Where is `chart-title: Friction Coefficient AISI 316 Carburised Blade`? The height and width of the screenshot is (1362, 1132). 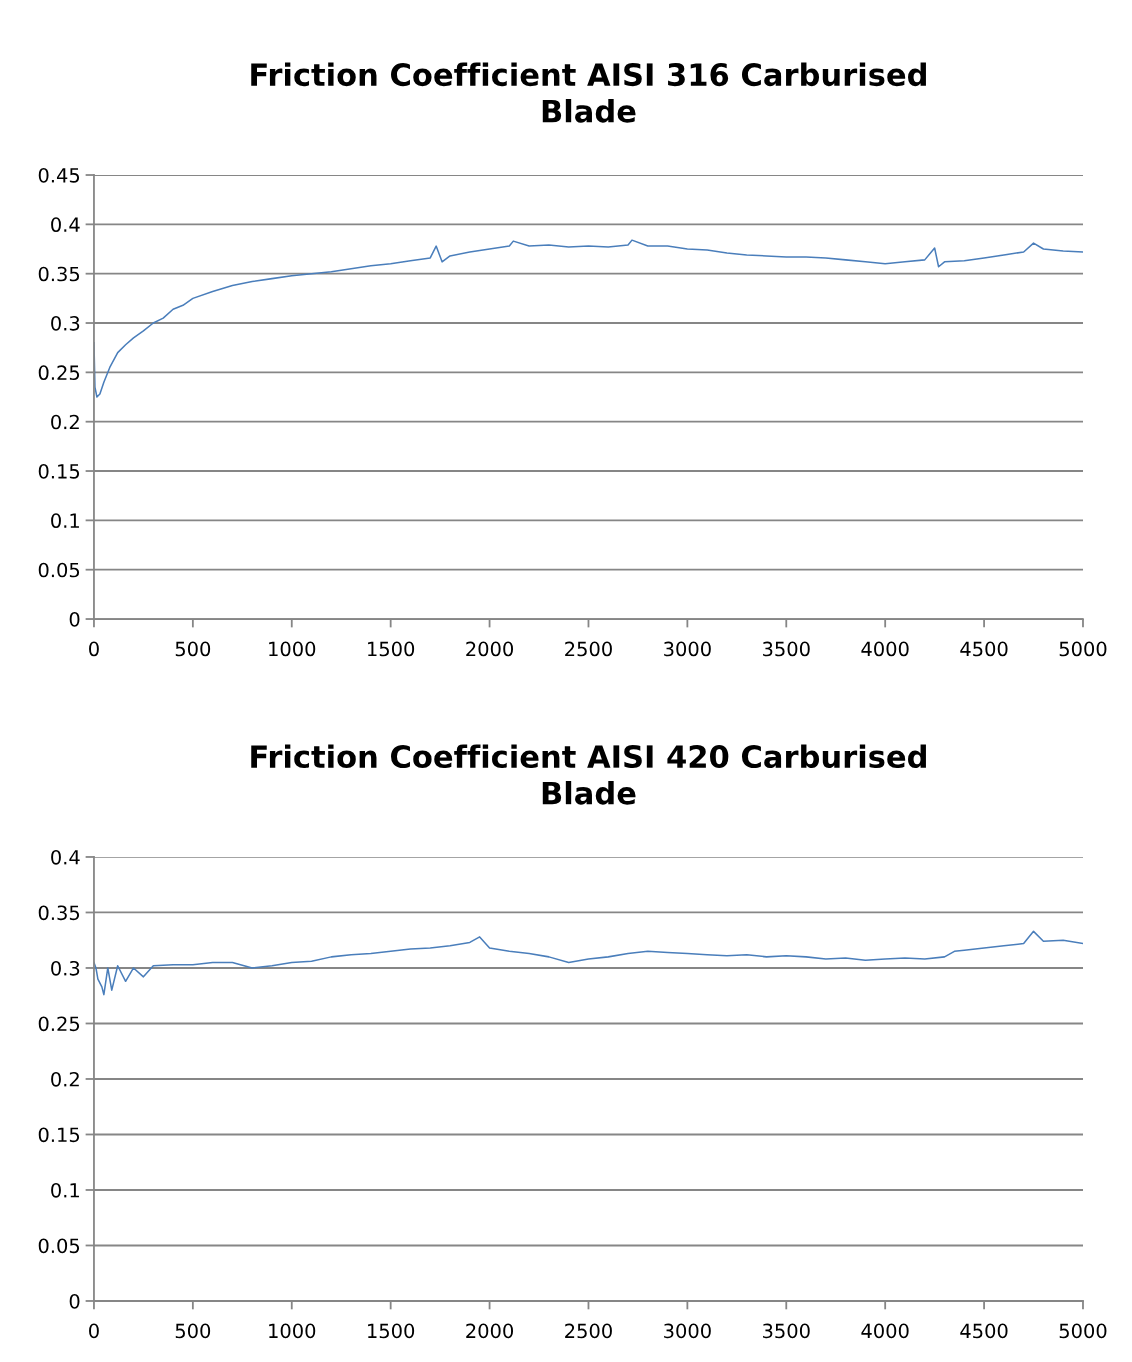 chart-title: Friction Coefficient AISI 316 Carburised Blade is located at coordinates (588, 92).